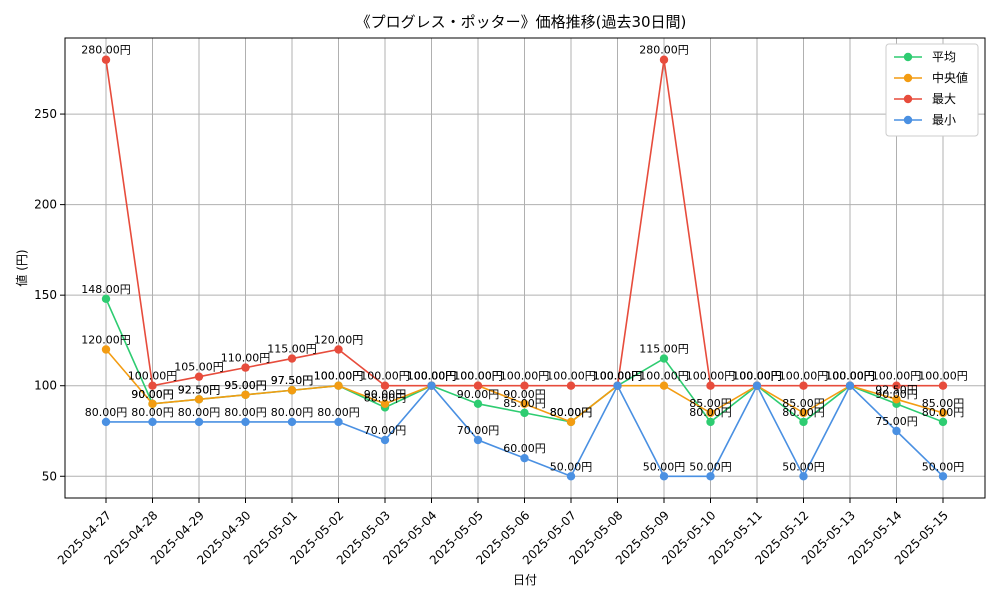  What do you see at coordinates (21, 267) in the screenshot?
I see `y-axis-label: 値 (円)` at bounding box center [21, 267].